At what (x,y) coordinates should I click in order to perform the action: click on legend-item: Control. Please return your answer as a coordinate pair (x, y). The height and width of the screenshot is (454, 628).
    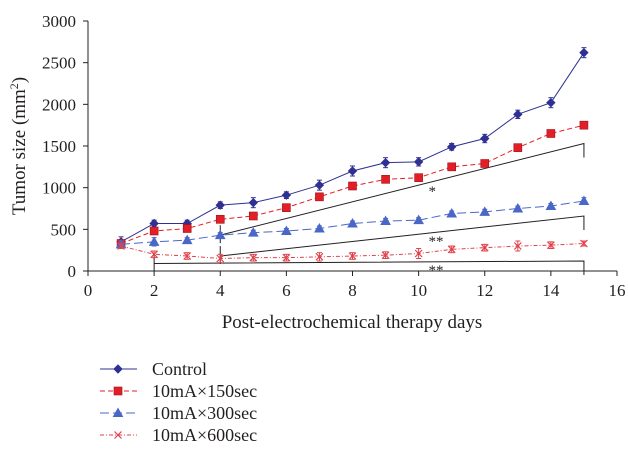
    Looking at the image, I should click on (153, 369).